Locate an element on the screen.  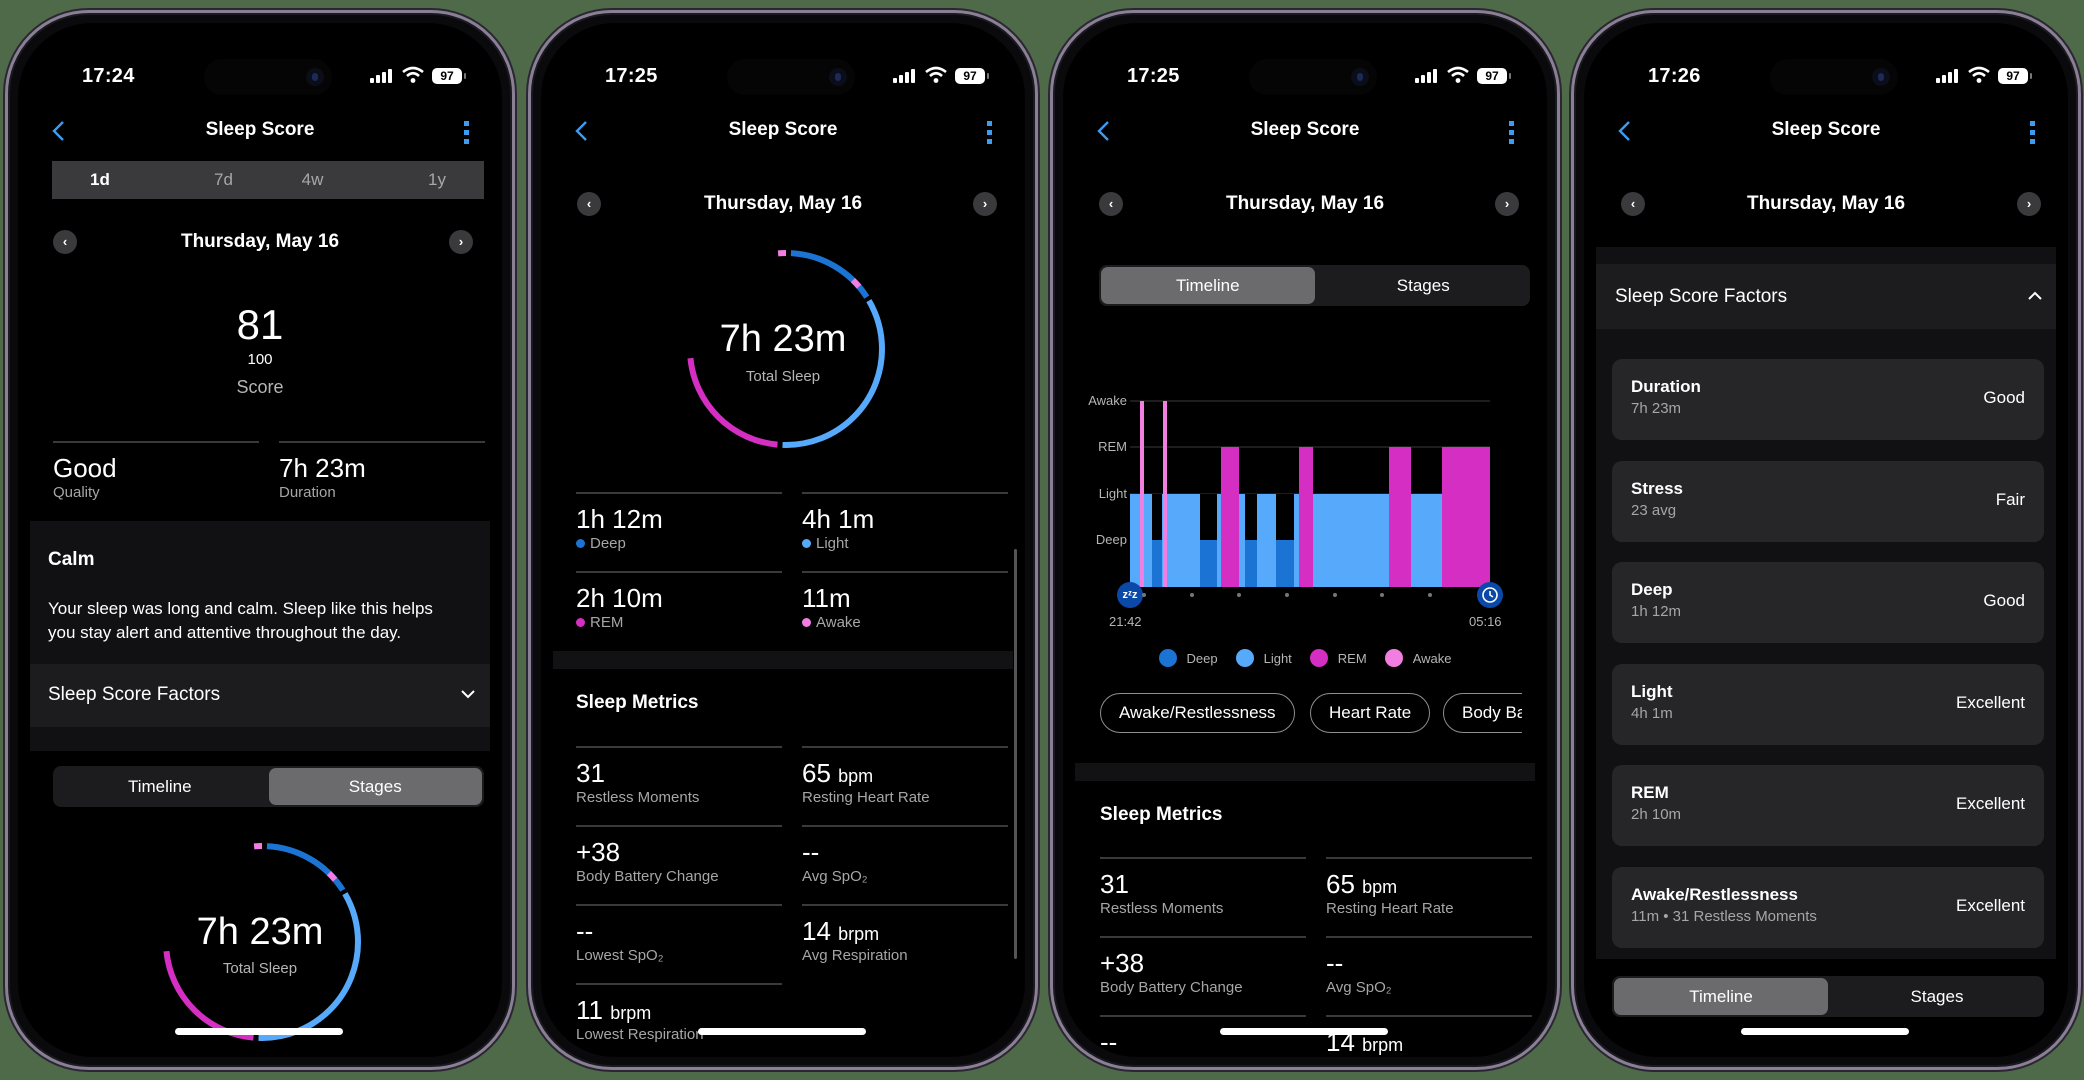
view-toggle: Timeline Stages is located at coordinates (268, 786).